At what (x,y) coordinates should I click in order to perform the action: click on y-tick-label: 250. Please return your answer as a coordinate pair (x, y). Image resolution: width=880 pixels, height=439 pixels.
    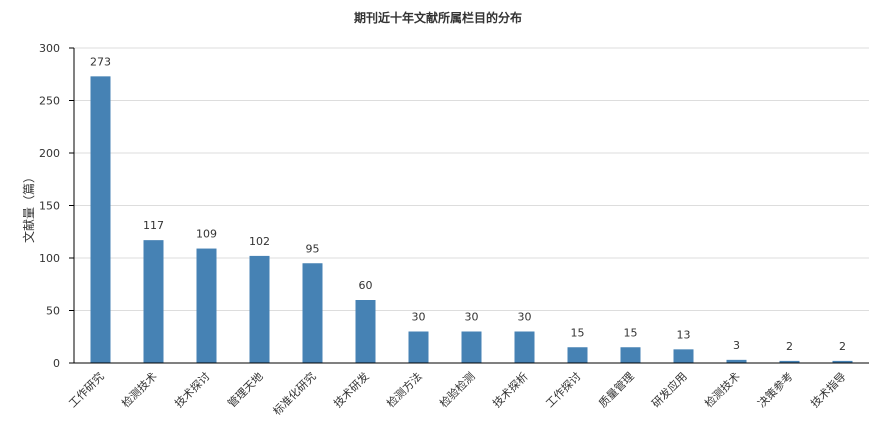
    Looking at the image, I should click on (49, 101).